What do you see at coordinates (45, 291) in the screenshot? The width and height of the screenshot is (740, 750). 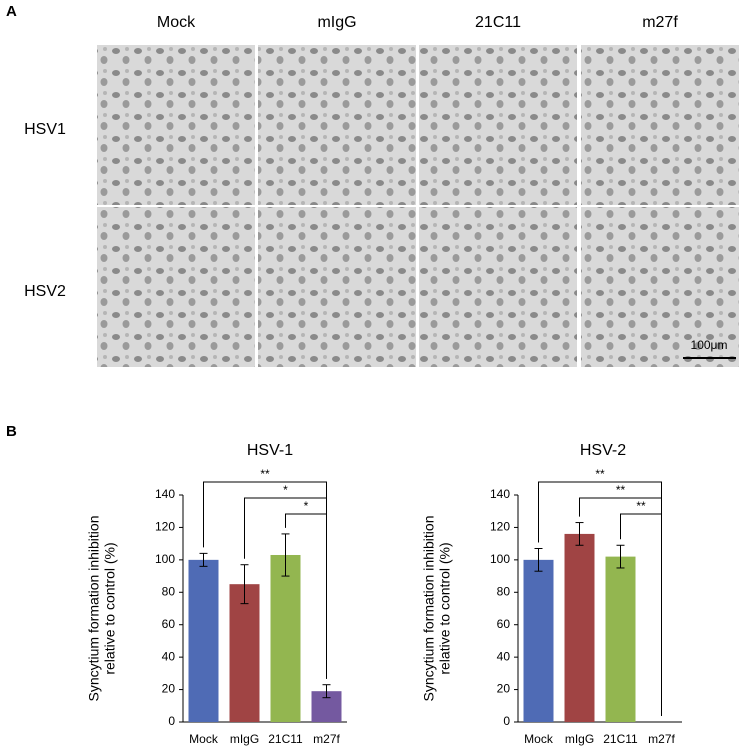 I see `row-label: HSV2` at bounding box center [45, 291].